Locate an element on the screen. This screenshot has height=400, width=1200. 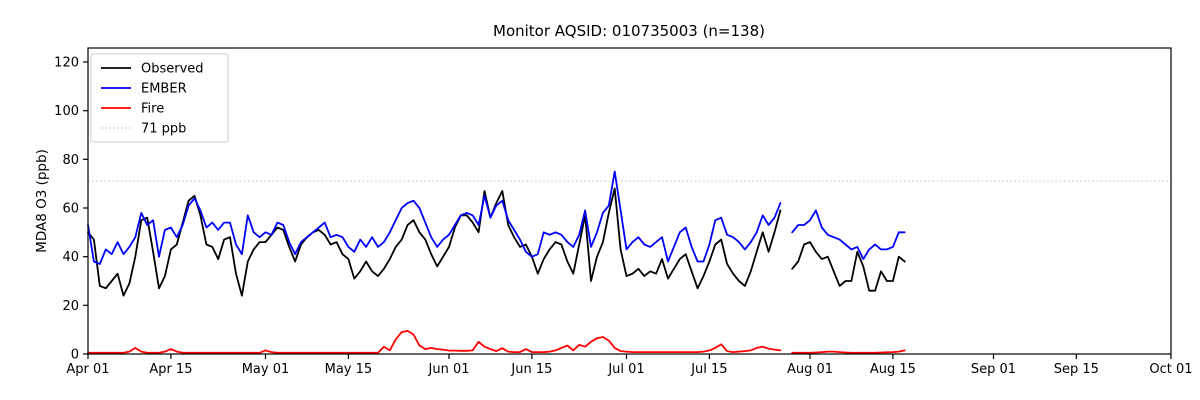
legend: Observed EMBER Fire 71 ppb is located at coordinates (159, 98).